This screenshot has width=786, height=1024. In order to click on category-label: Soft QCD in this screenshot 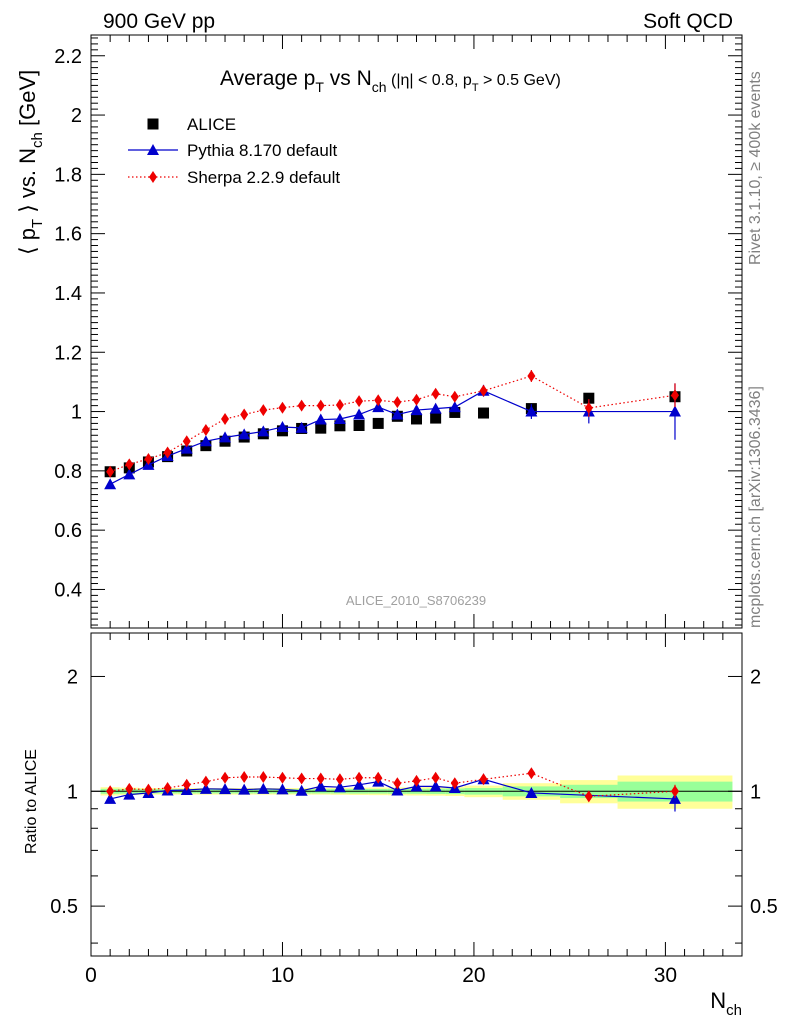, I will do `click(688, 21)`.